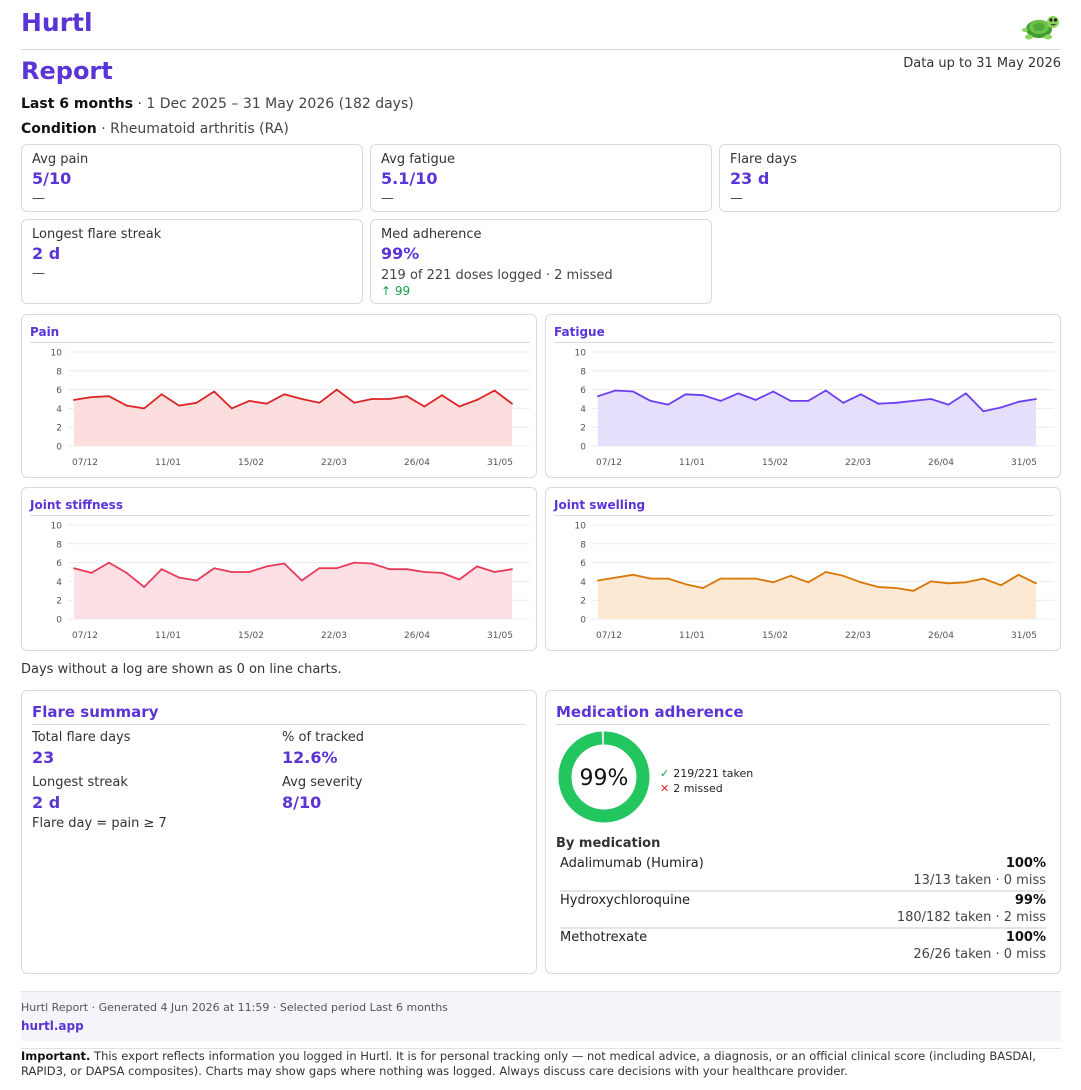 Image resolution: width=1081 pixels, height=1090 pixels. Describe the element at coordinates (52, 1026) in the screenshot. I see `footer-link: hurtl.app` at that location.